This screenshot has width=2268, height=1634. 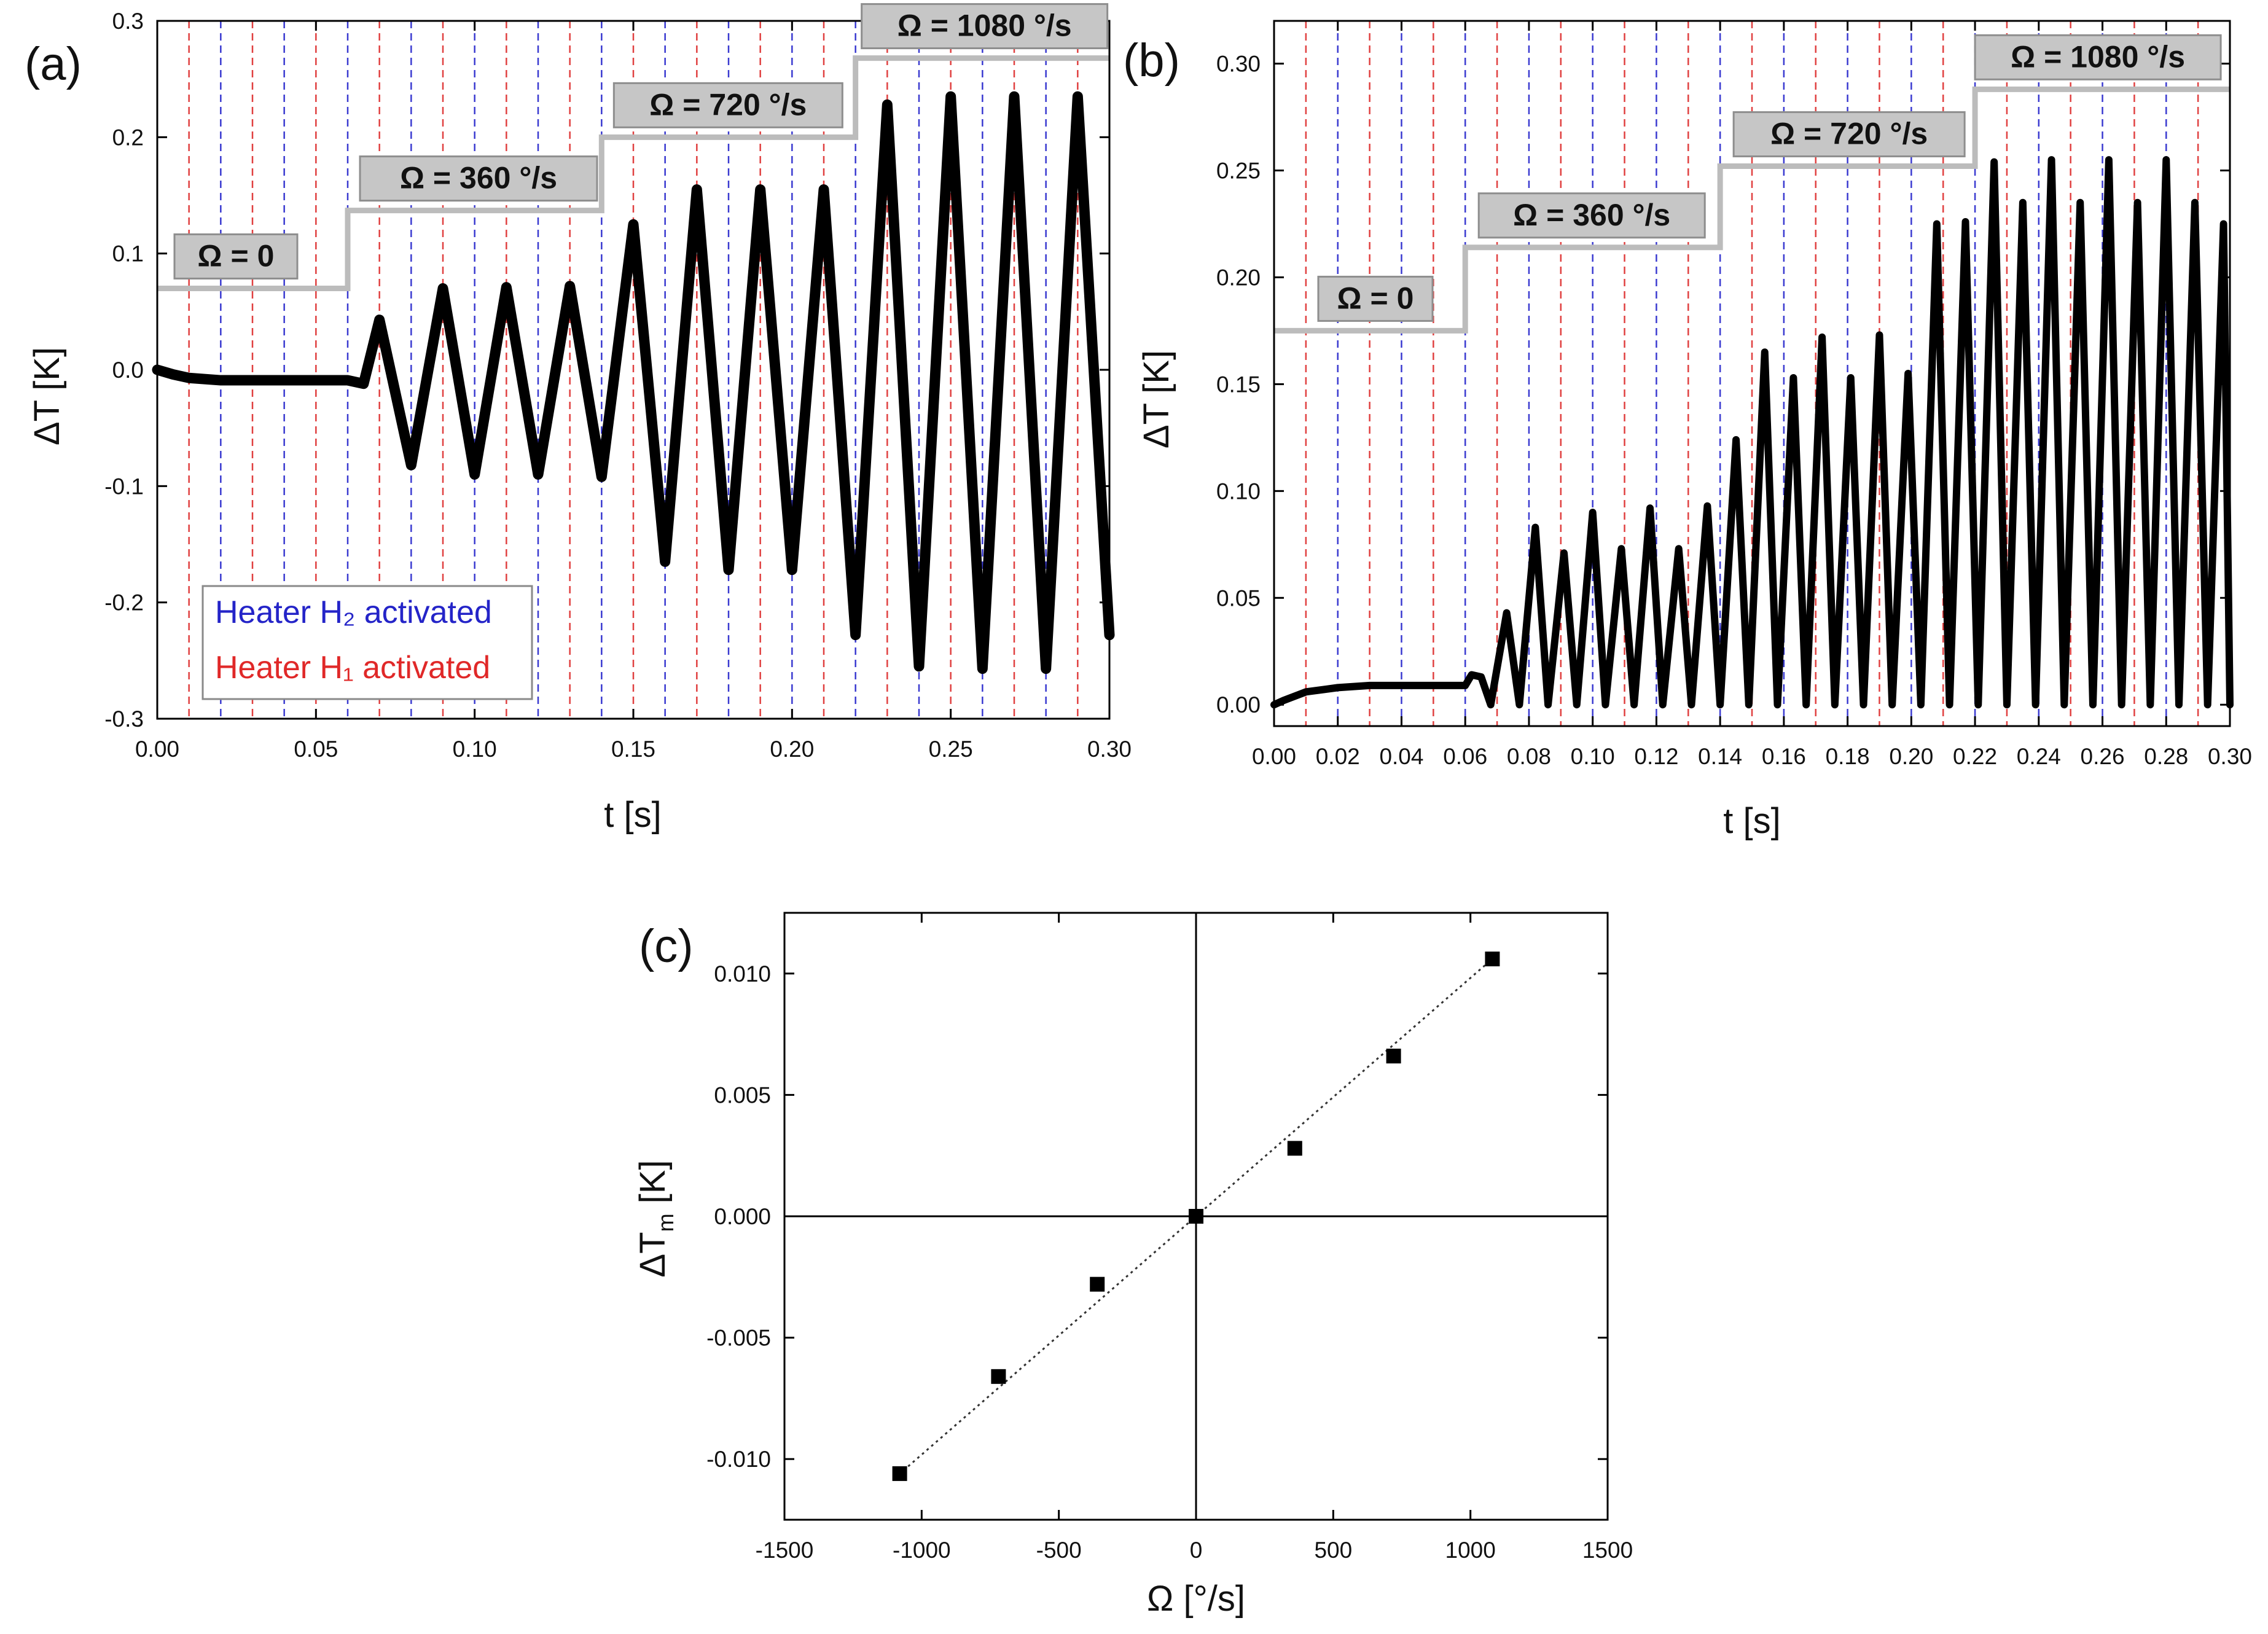 I want to click on panel-b-ylabel: ΔT [K], so click(x=1156, y=399).